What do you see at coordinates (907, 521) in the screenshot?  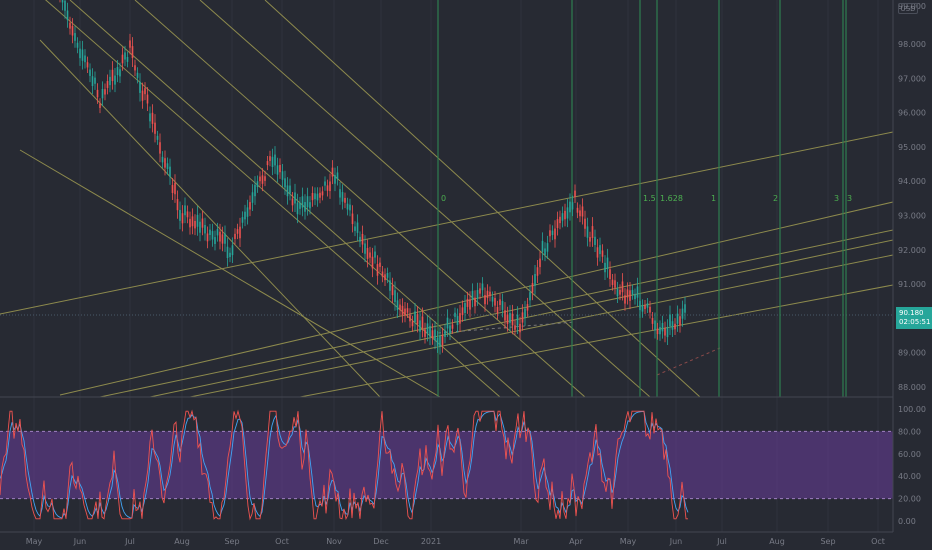 I see `stoch-tick-label: 0.00` at bounding box center [907, 521].